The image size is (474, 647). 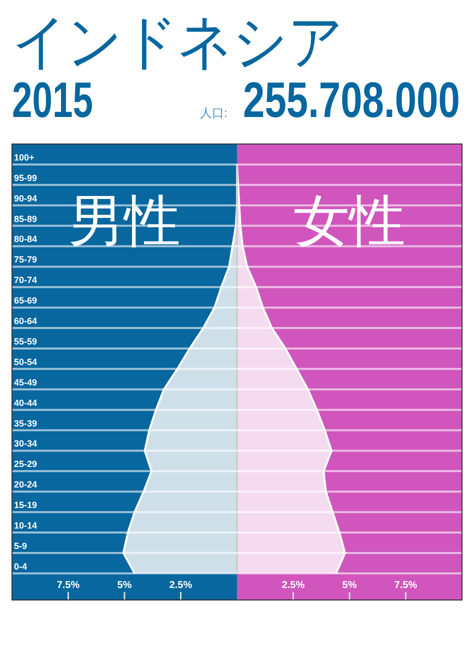 What do you see at coordinates (26, 485) in the screenshot?
I see `y-tick-label: 20-24` at bounding box center [26, 485].